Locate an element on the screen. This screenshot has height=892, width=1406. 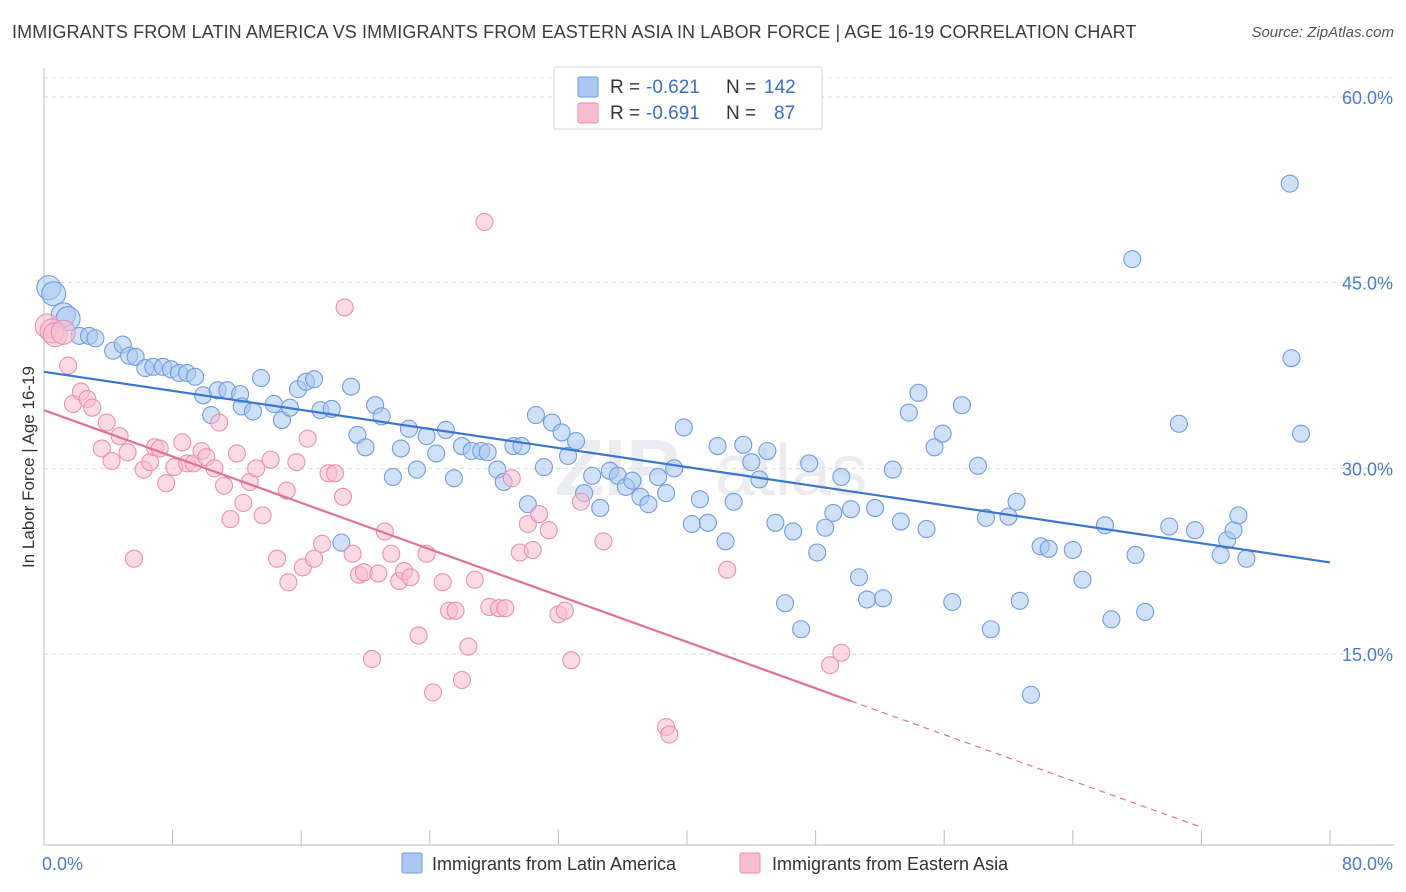
trend-line-eastern-asia-extension is located at coordinates (1026, 764).